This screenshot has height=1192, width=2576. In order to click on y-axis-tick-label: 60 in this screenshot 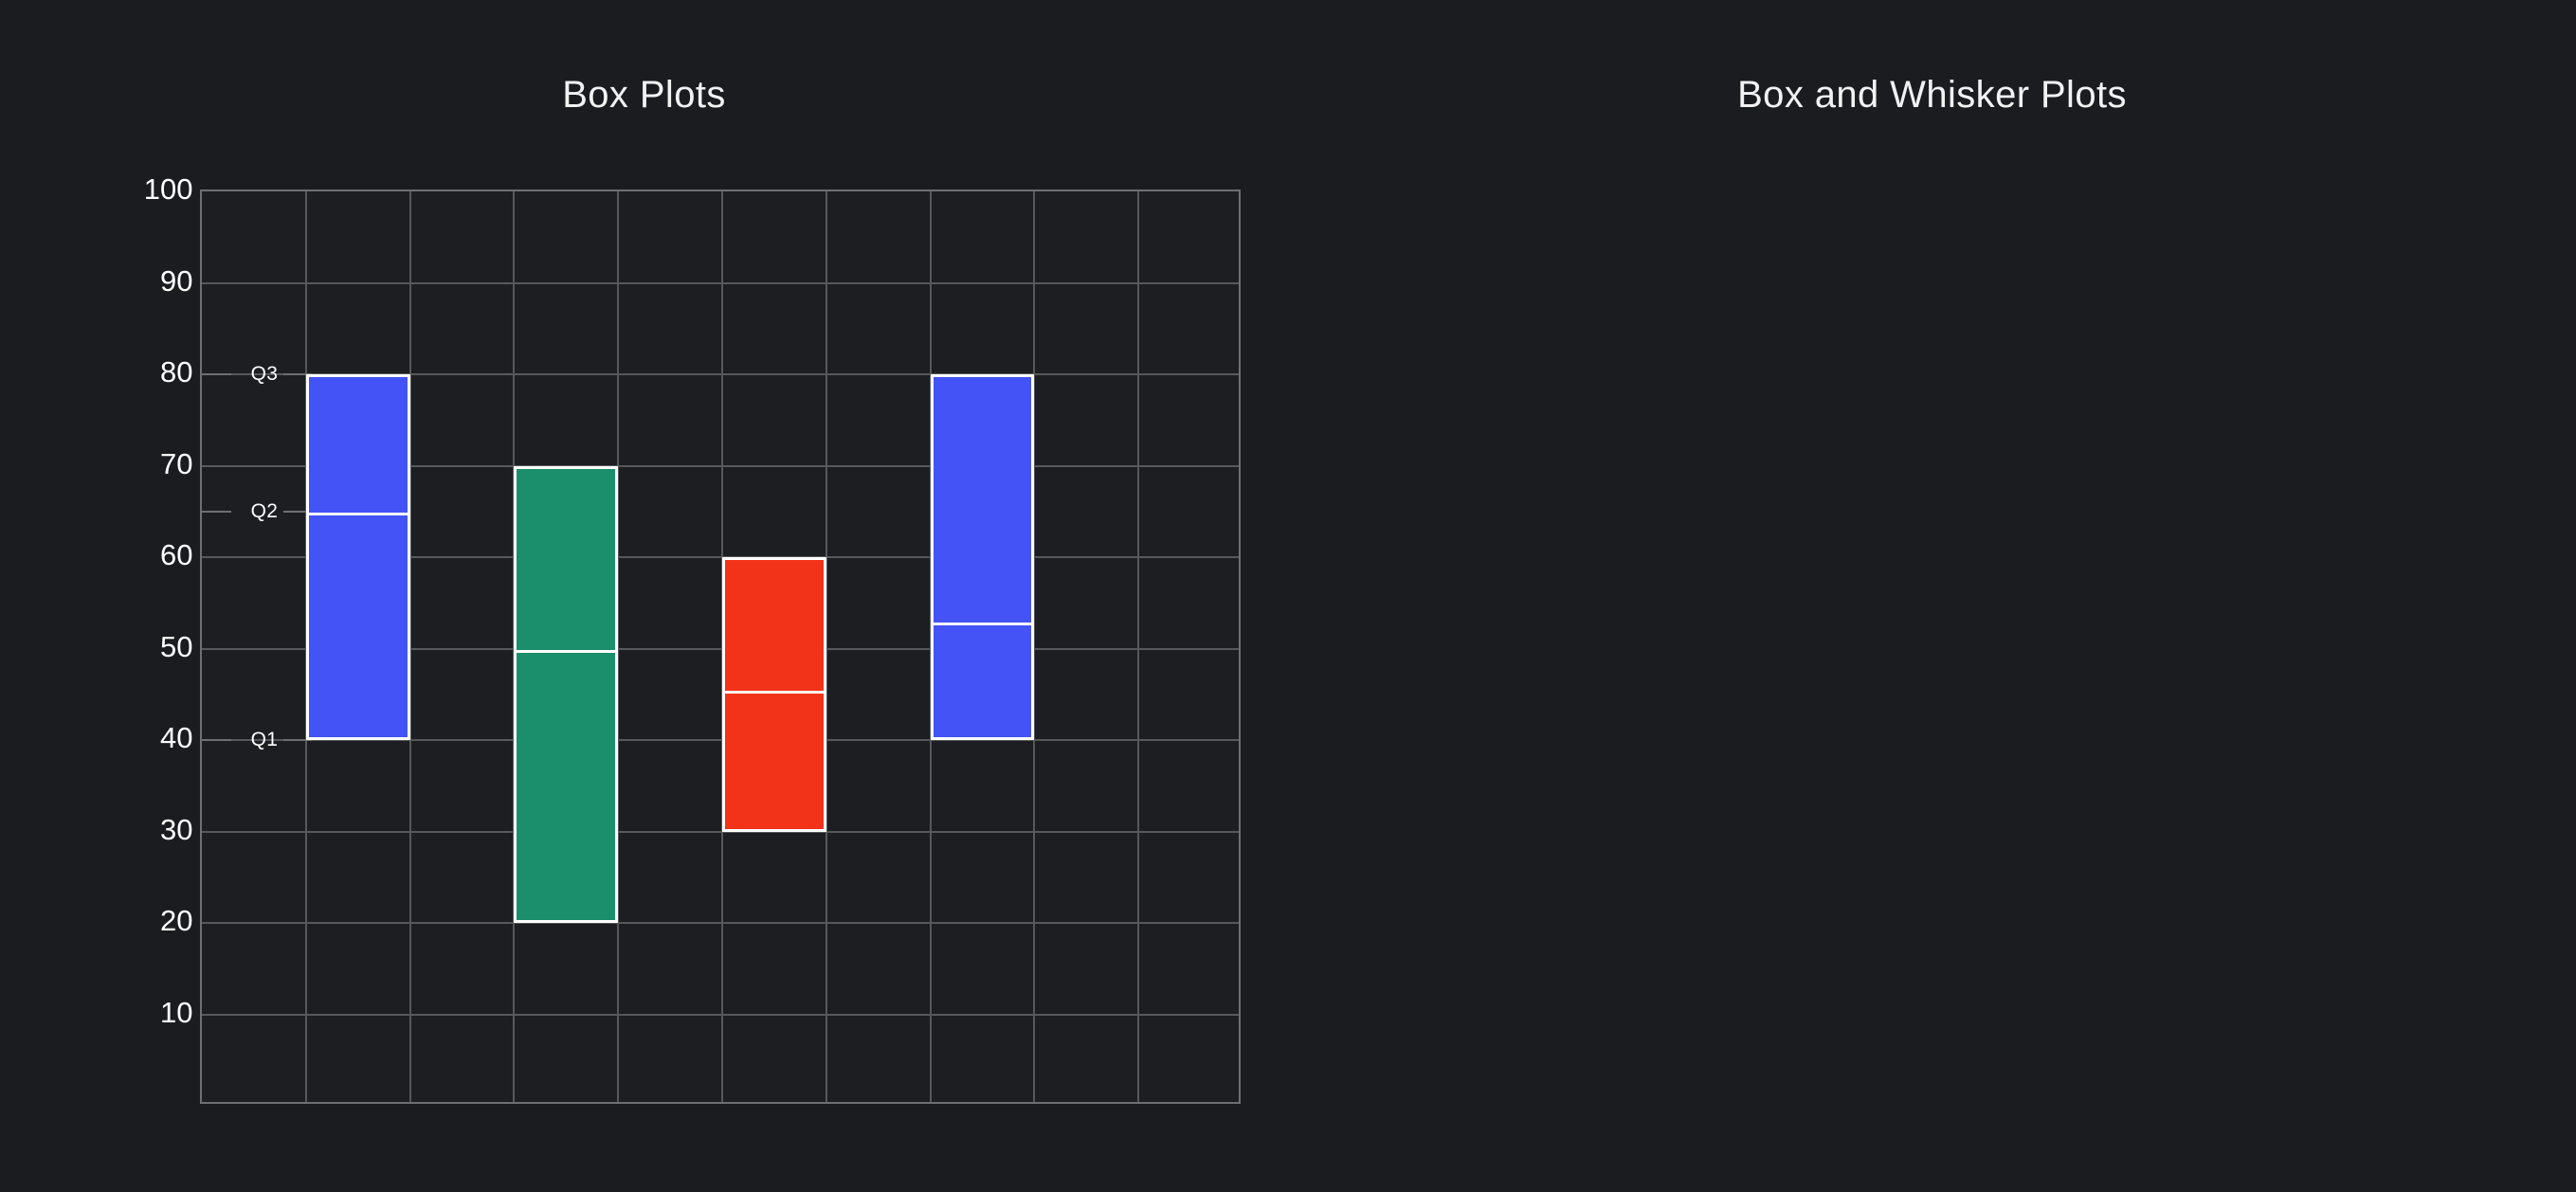, I will do `click(176, 554)`.